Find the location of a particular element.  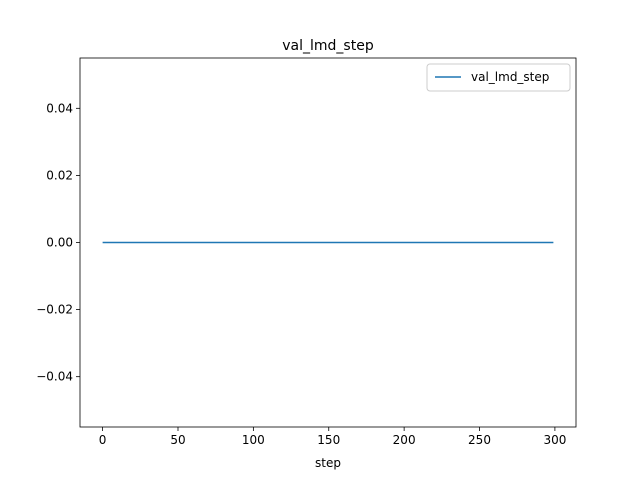

x-tick-label: 300 is located at coordinates (554, 440).